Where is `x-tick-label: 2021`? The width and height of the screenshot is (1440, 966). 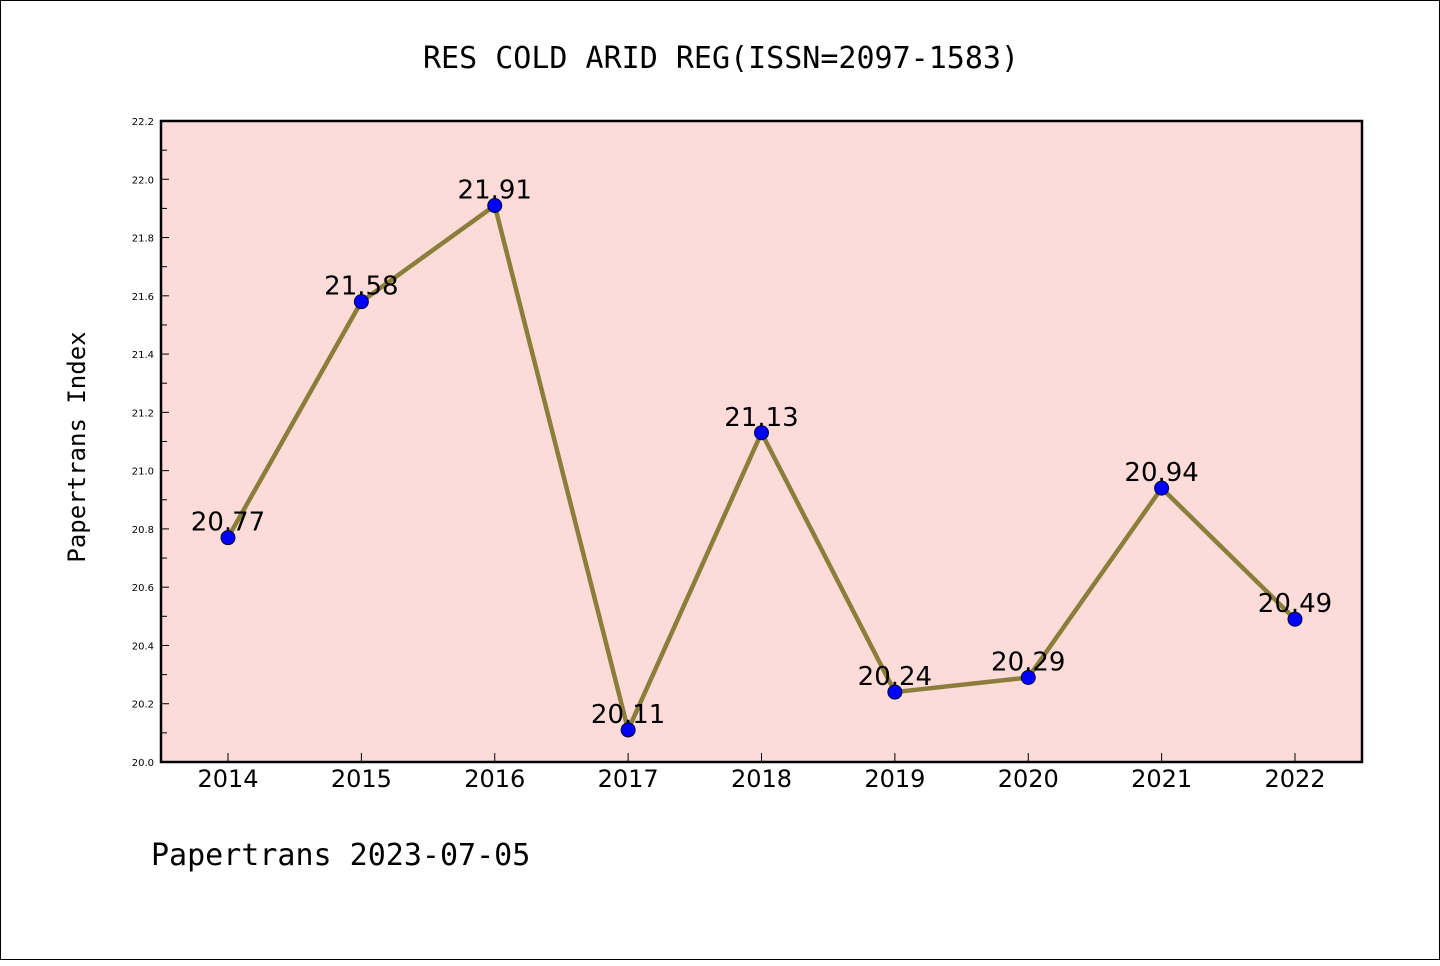
x-tick-label: 2021 is located at coordinates (1161, 779).